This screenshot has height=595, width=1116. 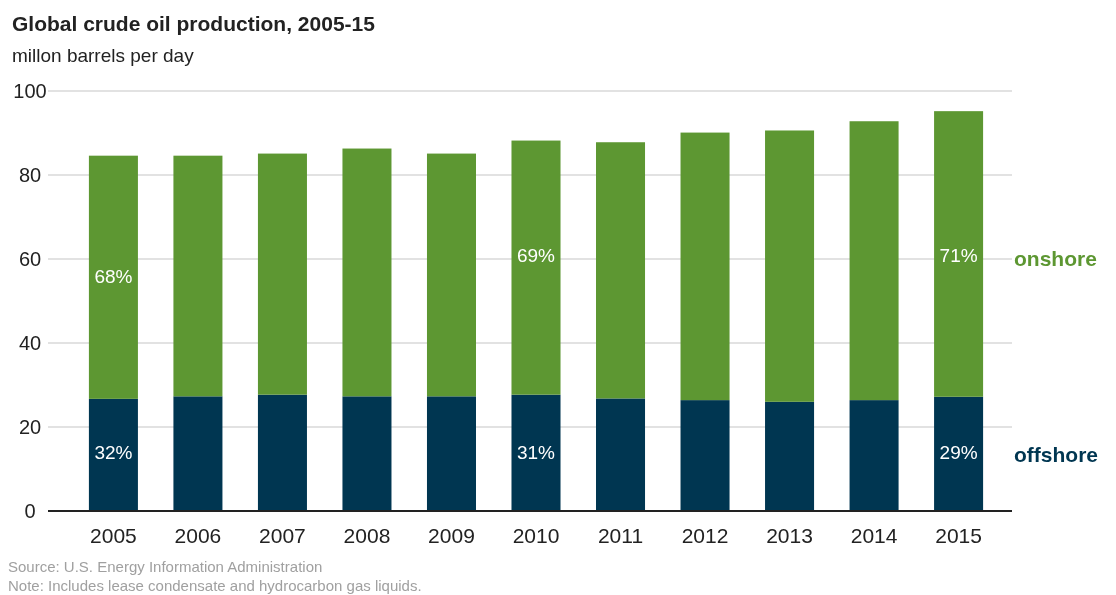 What do you see at coordinates (536, 255) in the screenshot?
I see `annotation: 69%` at bounding box center [536, 255].